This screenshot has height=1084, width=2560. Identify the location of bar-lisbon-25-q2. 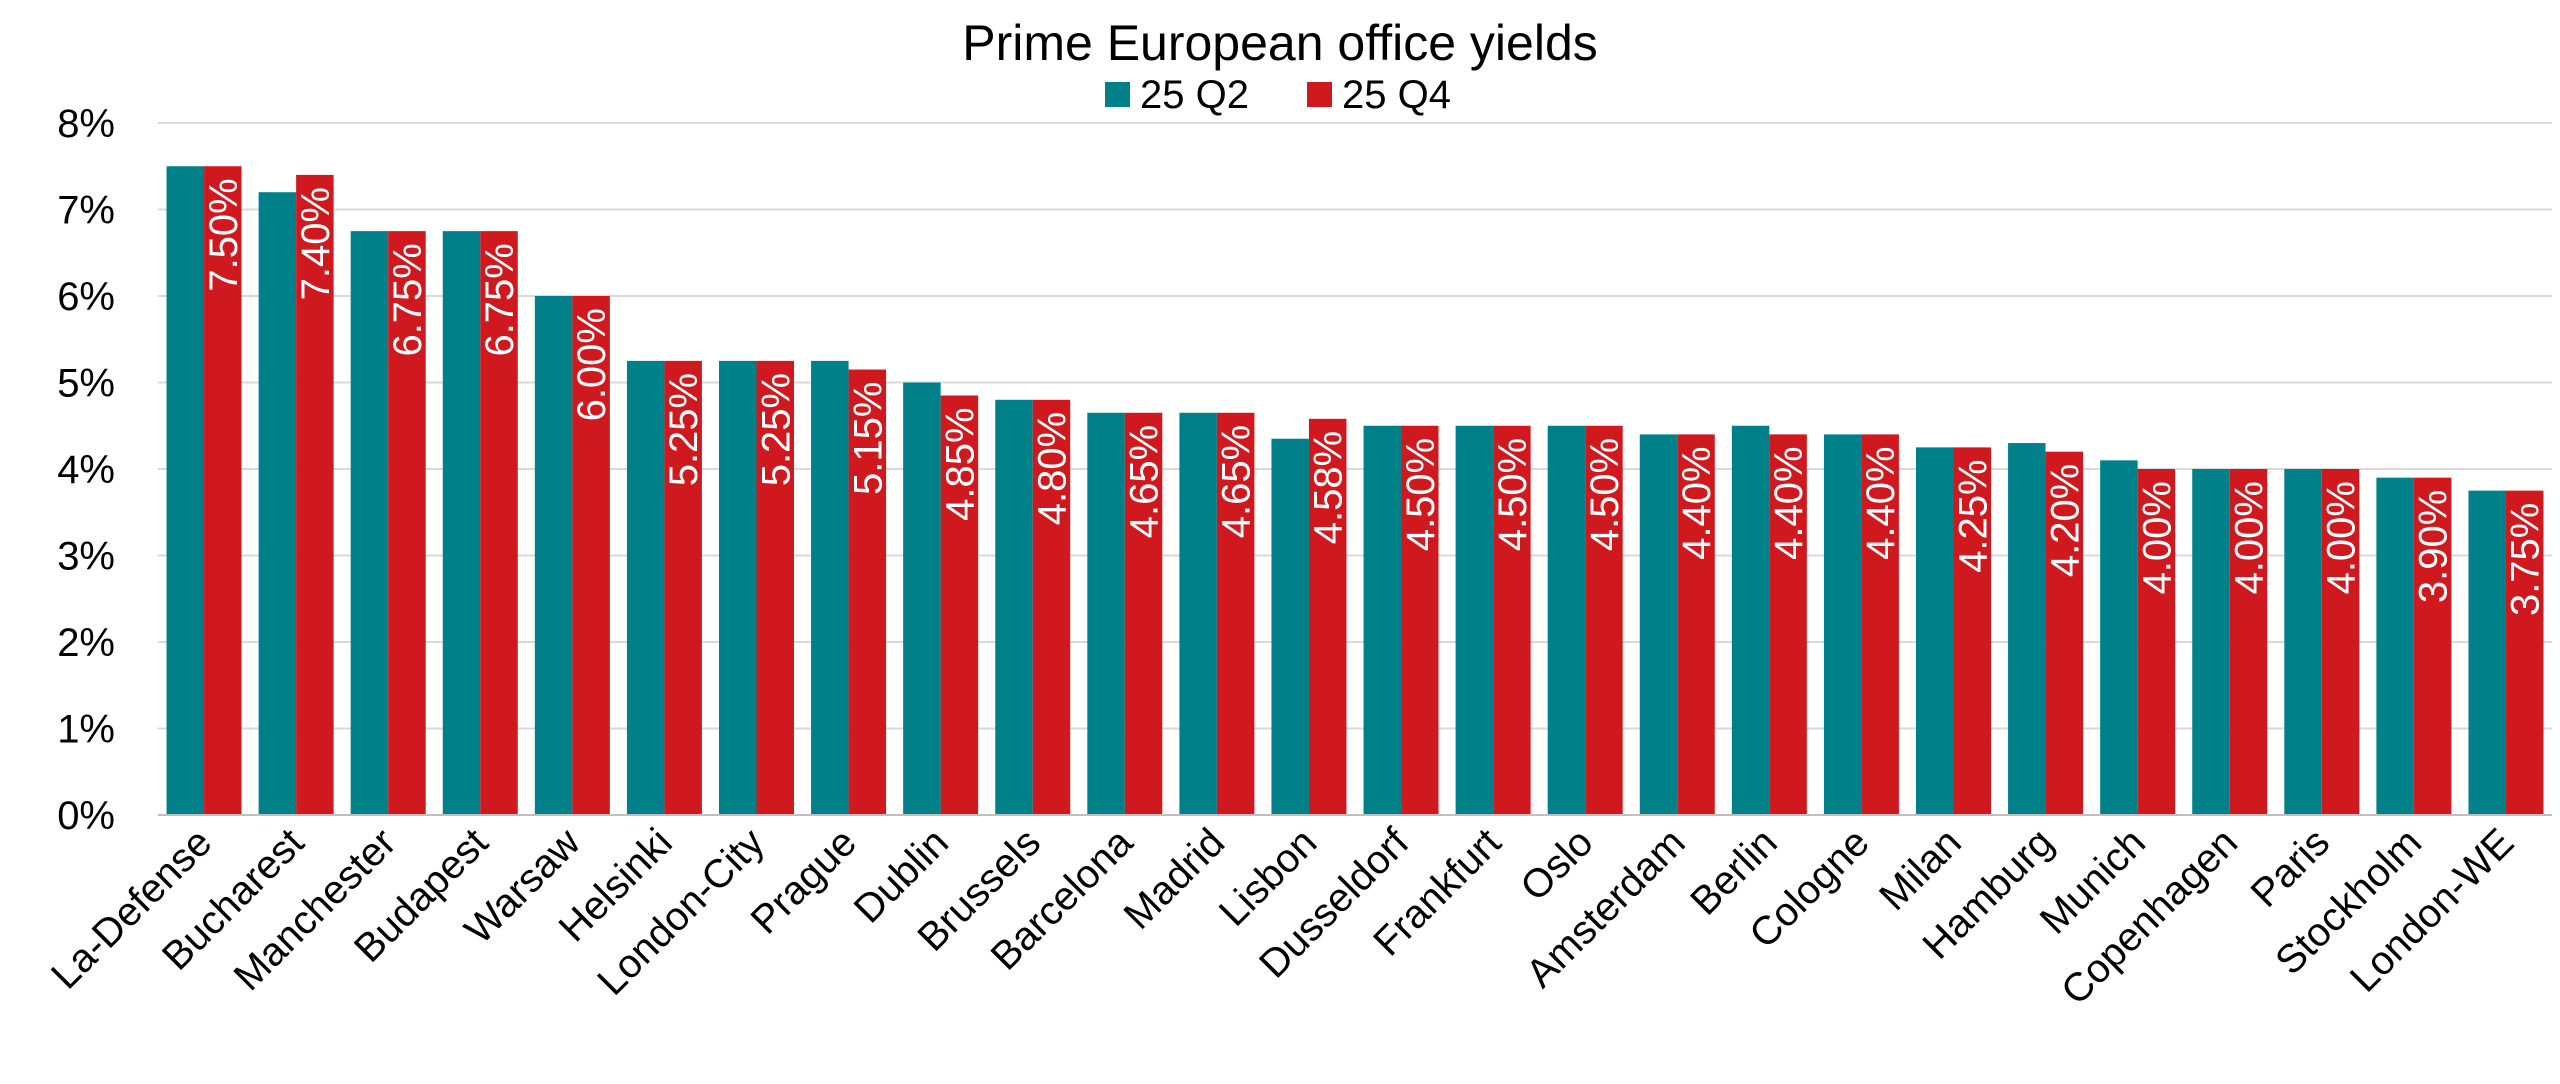
(1290, 626).